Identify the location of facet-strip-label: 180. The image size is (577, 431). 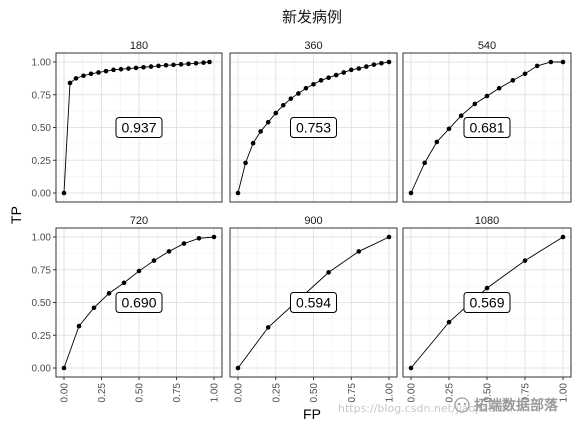
(139, 46).